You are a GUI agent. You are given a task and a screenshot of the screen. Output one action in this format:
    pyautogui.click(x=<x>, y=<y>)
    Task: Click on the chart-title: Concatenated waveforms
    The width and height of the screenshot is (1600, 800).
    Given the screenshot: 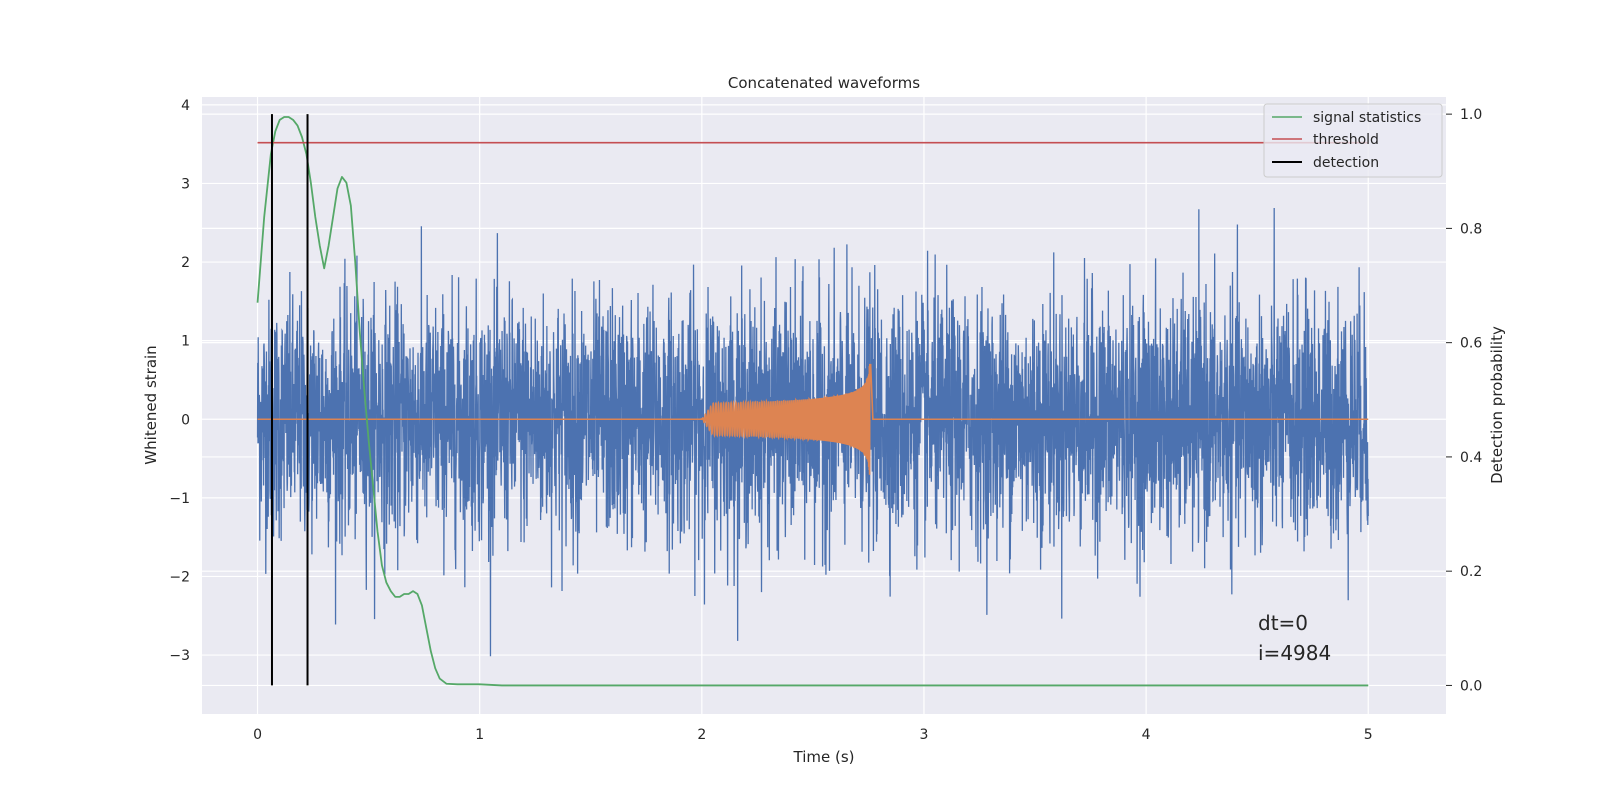 What is the action you would take?
    pyautogui.click(x=824, y=83)
    